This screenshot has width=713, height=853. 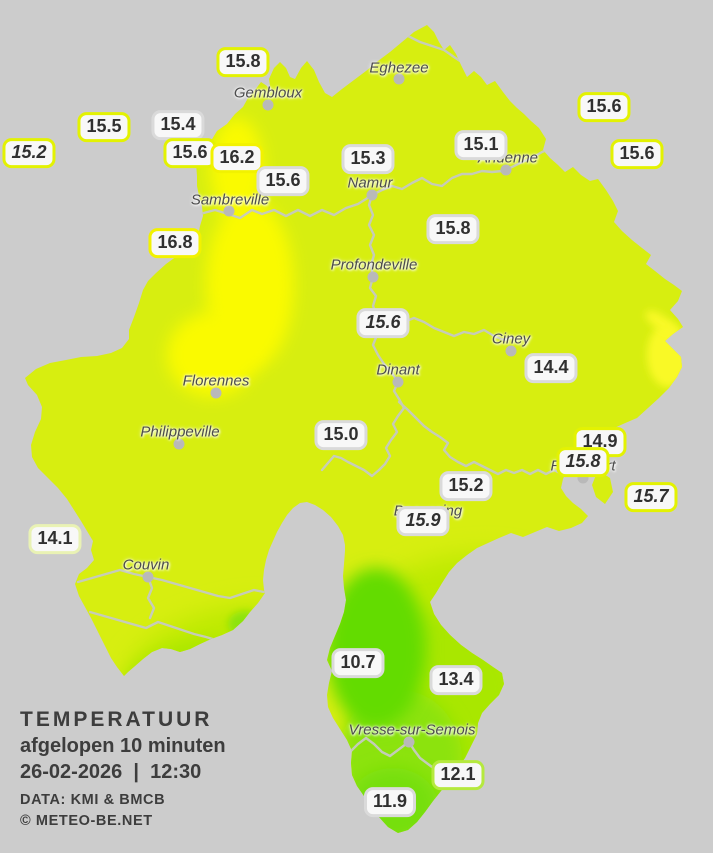 I want to click on map-title: TEMPERATUUR, so click(x=116, y=719).